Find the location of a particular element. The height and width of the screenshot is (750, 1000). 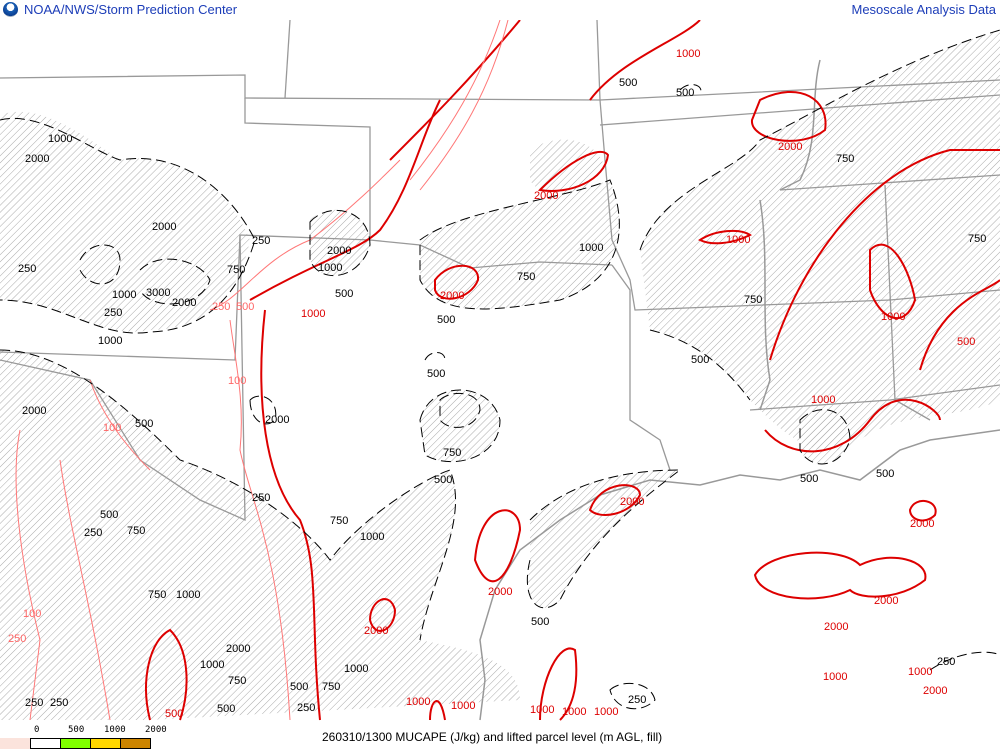

noaa-logo-icon is located at coordinates (10, 9).